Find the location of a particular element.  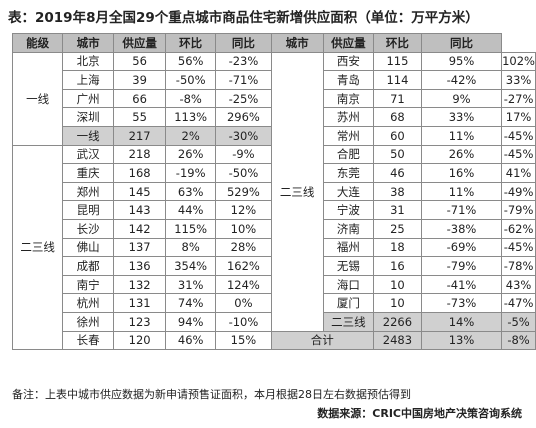

mom-cell: -73% is located at coordinates (461, 303).